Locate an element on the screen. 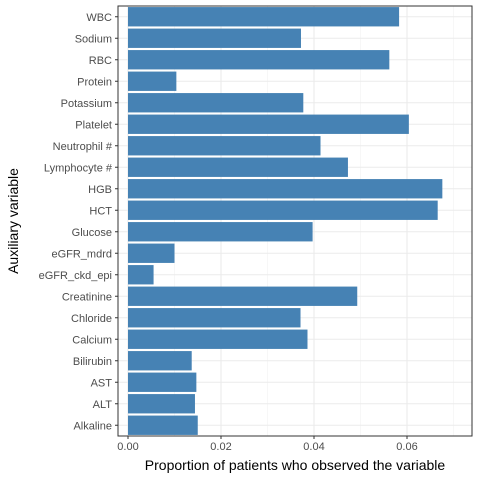 This screenshot has width=480, height=480. bar-Sodium is located at coordinates (214, 38).